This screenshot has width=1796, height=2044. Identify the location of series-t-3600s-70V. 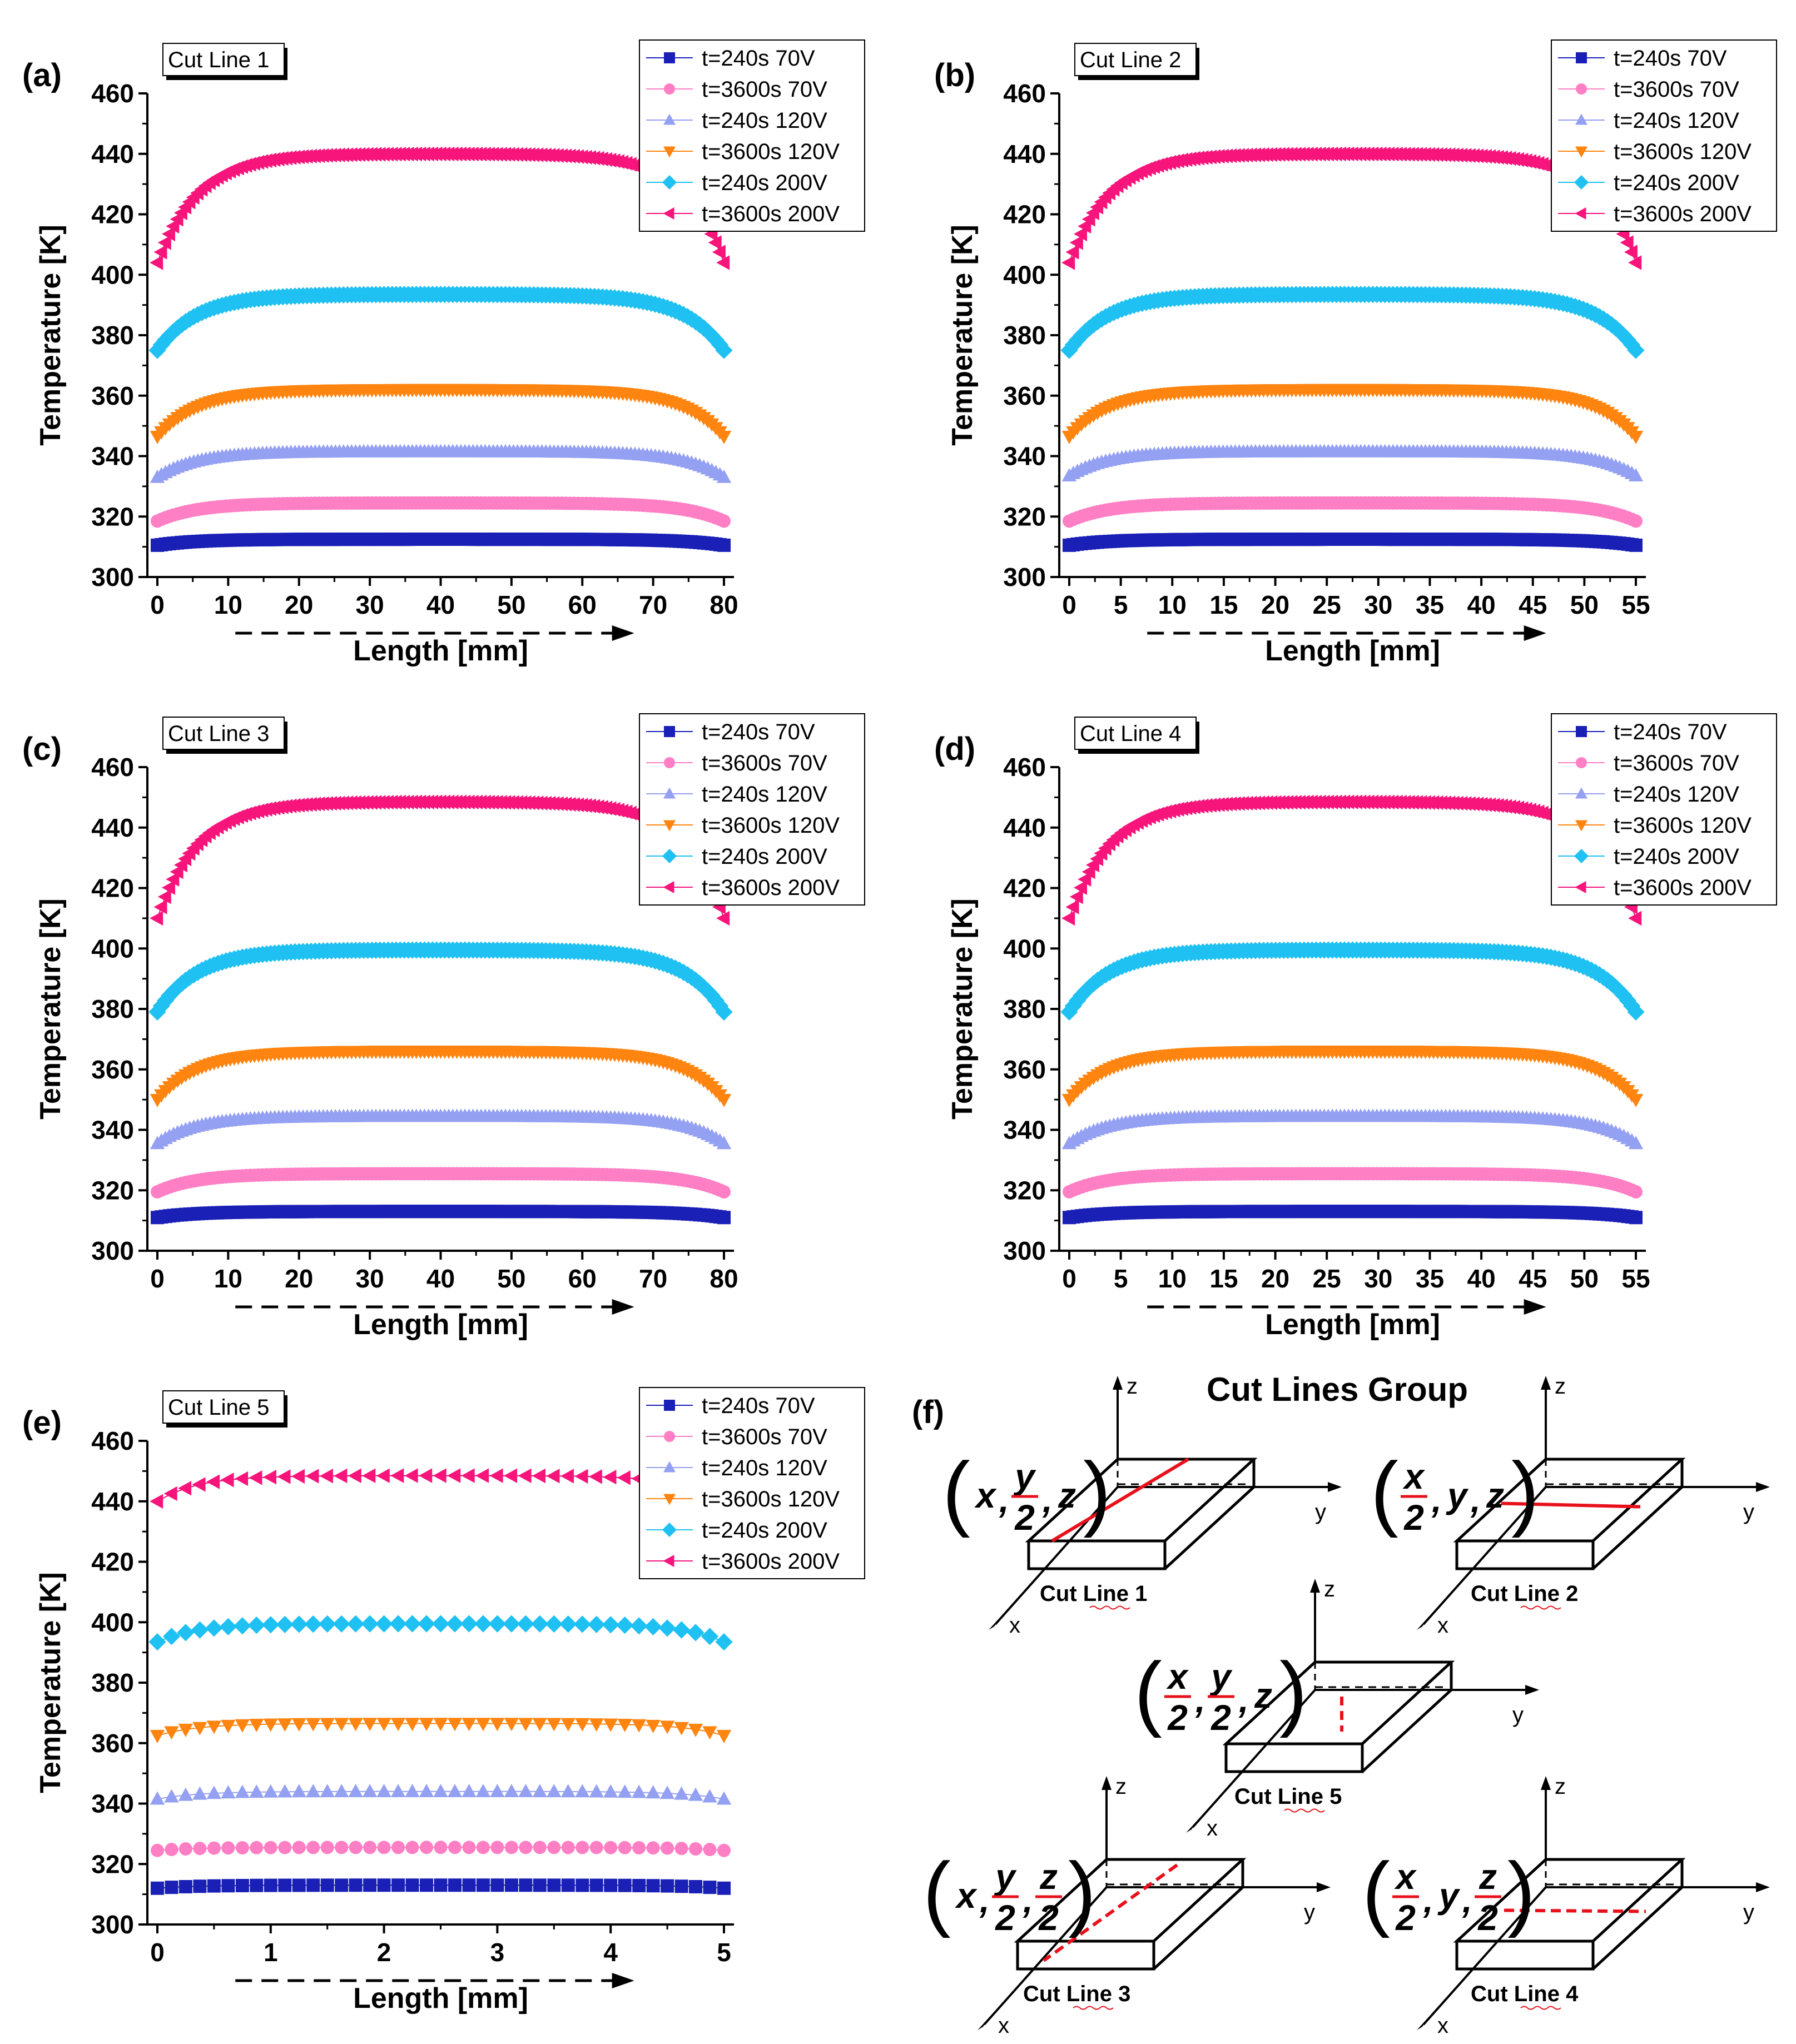
(441, 512).